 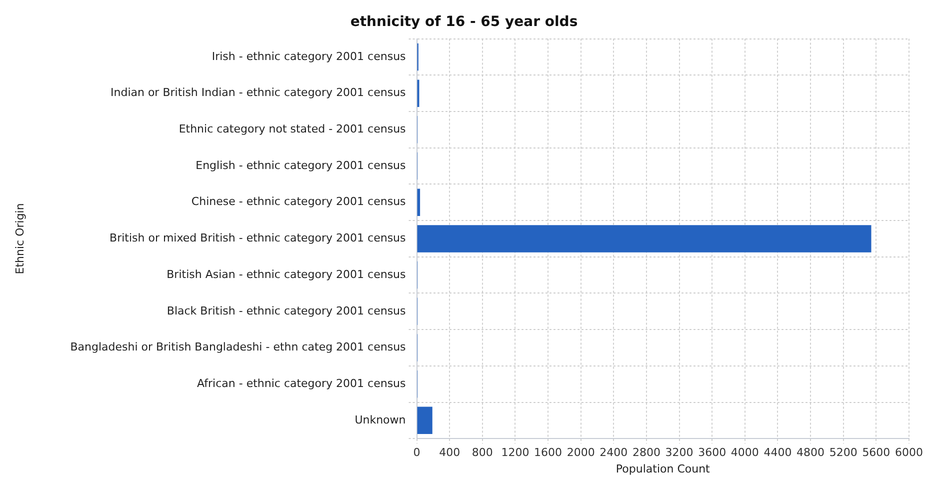 What do you see at coordinates (843, 453) in the screenshot?
I see `x-tick-label: 5200` at bounding box center [843, 453].